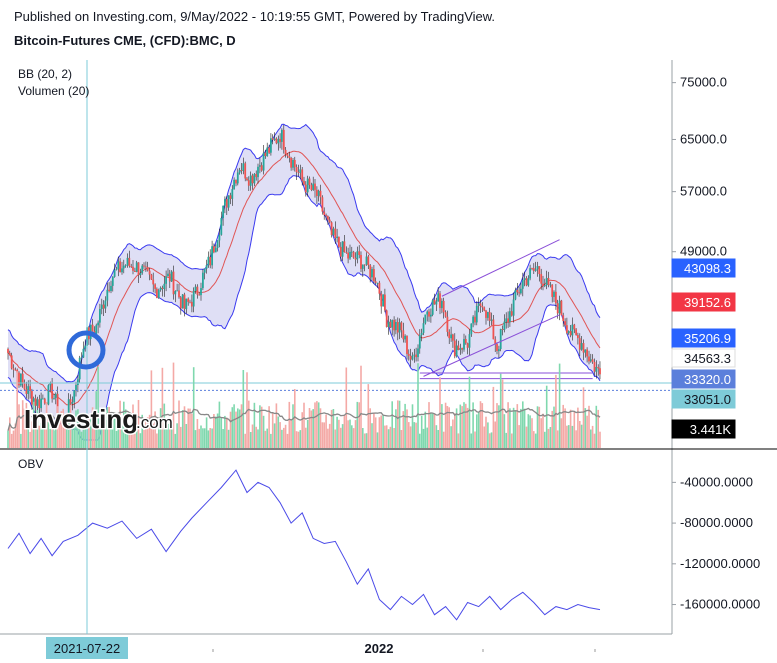  Describe the element at coordinates (711, 429) in the screenshot. I see `price-label-text: 3.441K` at that location.